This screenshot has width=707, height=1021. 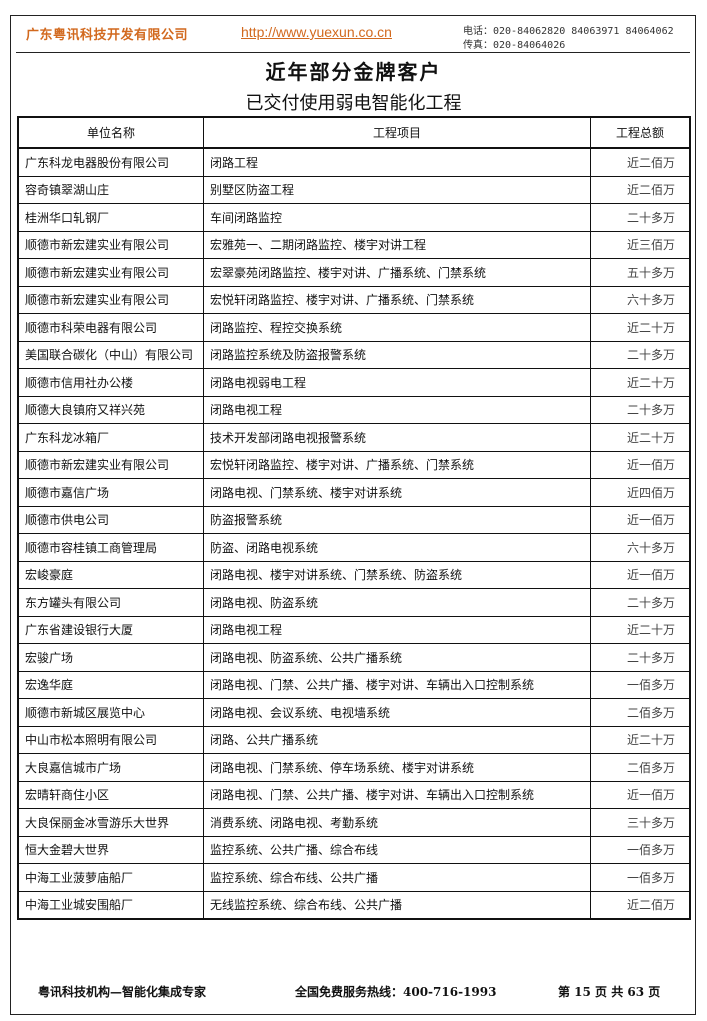 What do you see at coordinates (110, 437) in the screenshot?
I see `cell-unit-name: 广东科龙冰箱厂` at bounding box center [110, 437].